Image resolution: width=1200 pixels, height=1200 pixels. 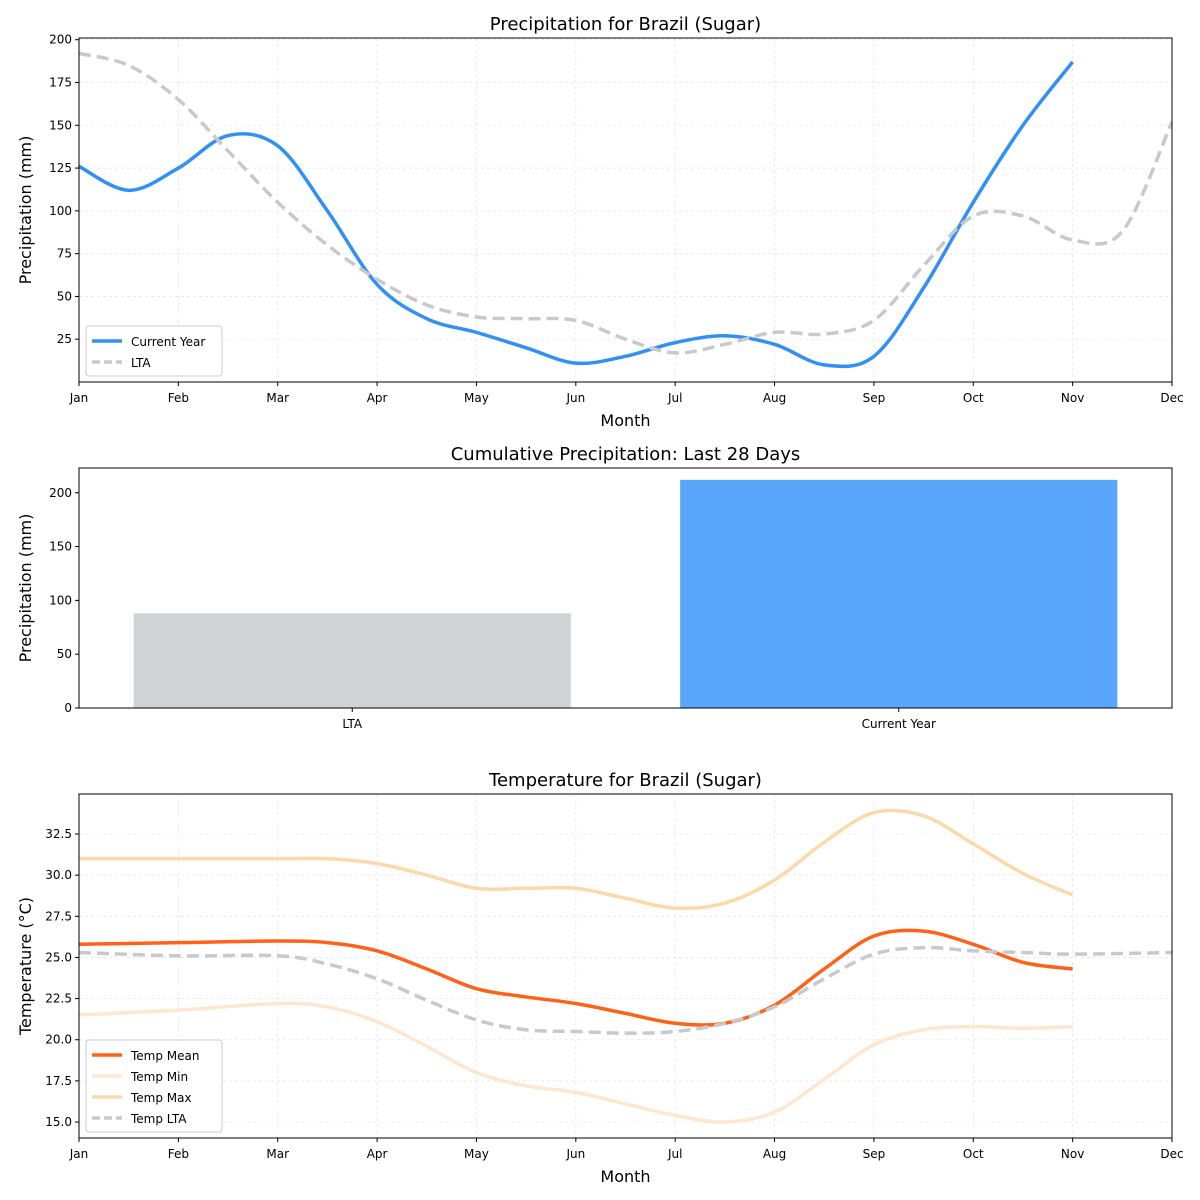 What do you see at coordinates (165, 1056) in the screenshot?
I see `legend-label: Temp Mean` at bounding box center [165, 1056].